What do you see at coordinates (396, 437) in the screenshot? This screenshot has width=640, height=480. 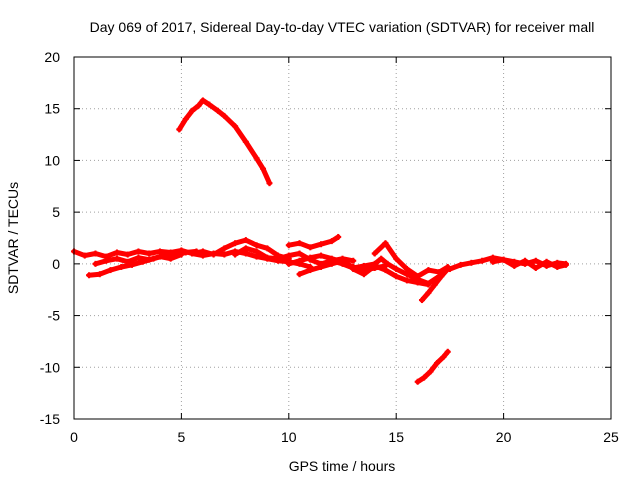 I see `x-tick-label: 15` at bounding box center [396, 437].